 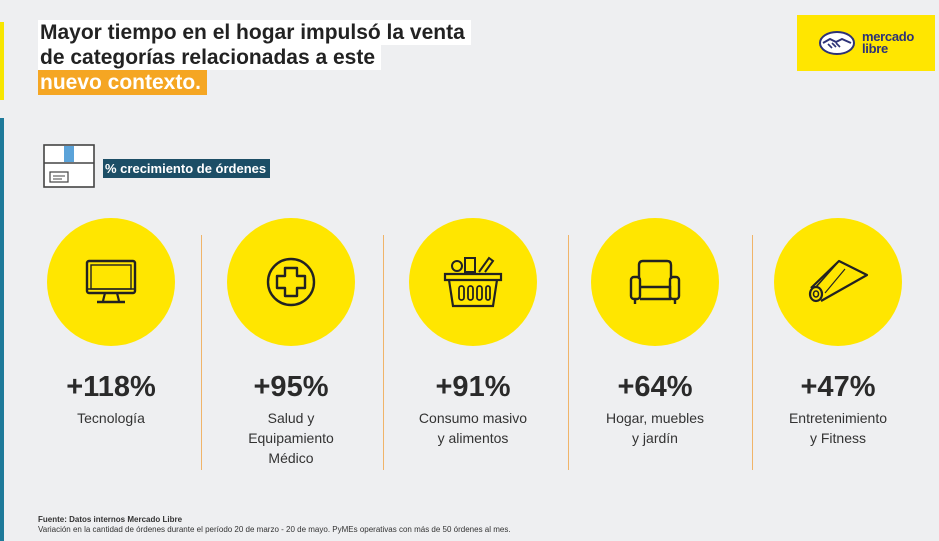 What do you see at coordinates (473, 428) in the screenshot?
I see `category-label: Consumo masivo y alimentos` at bounding box center [473, 428].